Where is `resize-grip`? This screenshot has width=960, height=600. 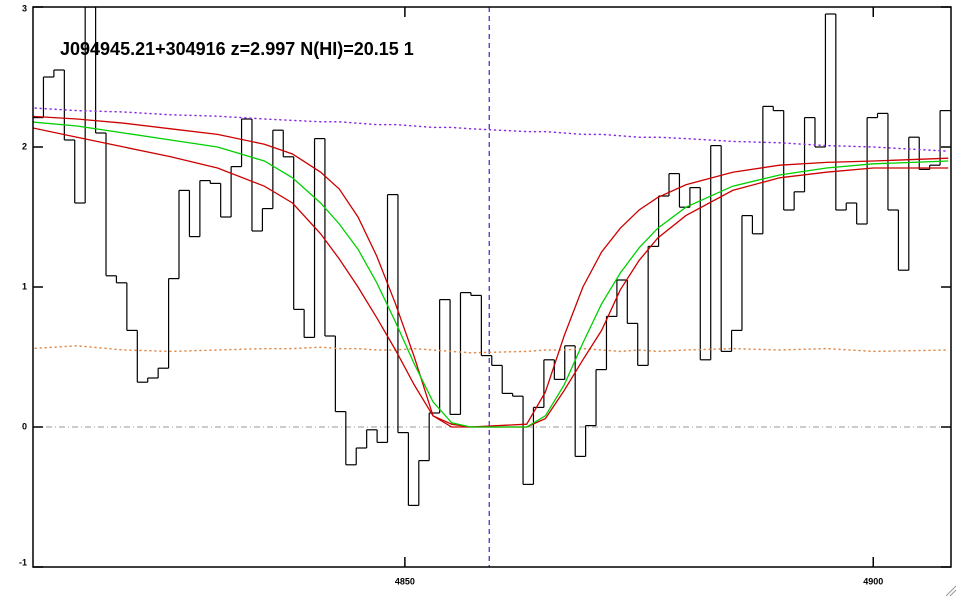 resize-grip is located at coordinates (951, 591).